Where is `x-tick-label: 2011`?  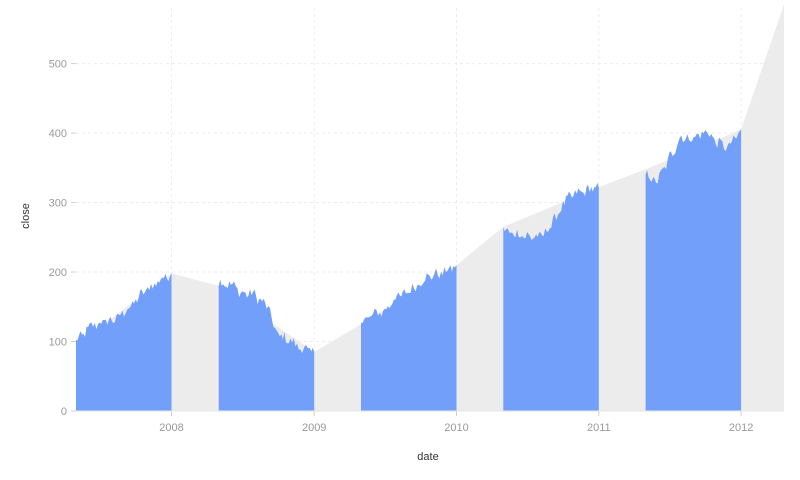
x-tick-label: 2011 is located at coordinates (599, 428).